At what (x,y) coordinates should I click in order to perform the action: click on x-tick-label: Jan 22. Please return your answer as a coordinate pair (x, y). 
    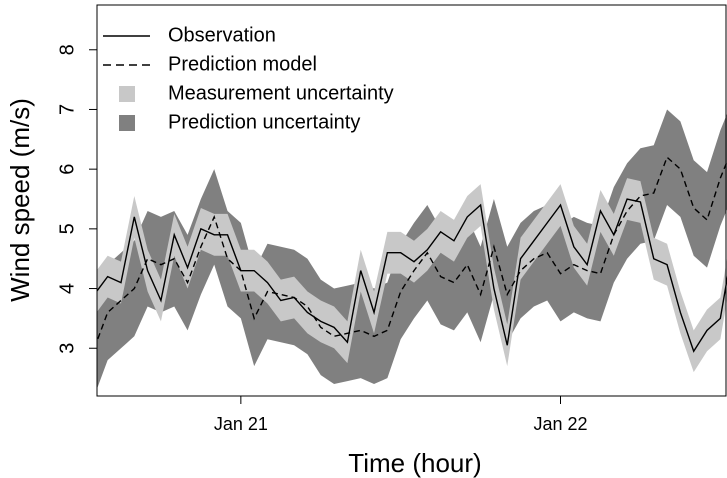
    Looking at the image, I should click on (560, 424).